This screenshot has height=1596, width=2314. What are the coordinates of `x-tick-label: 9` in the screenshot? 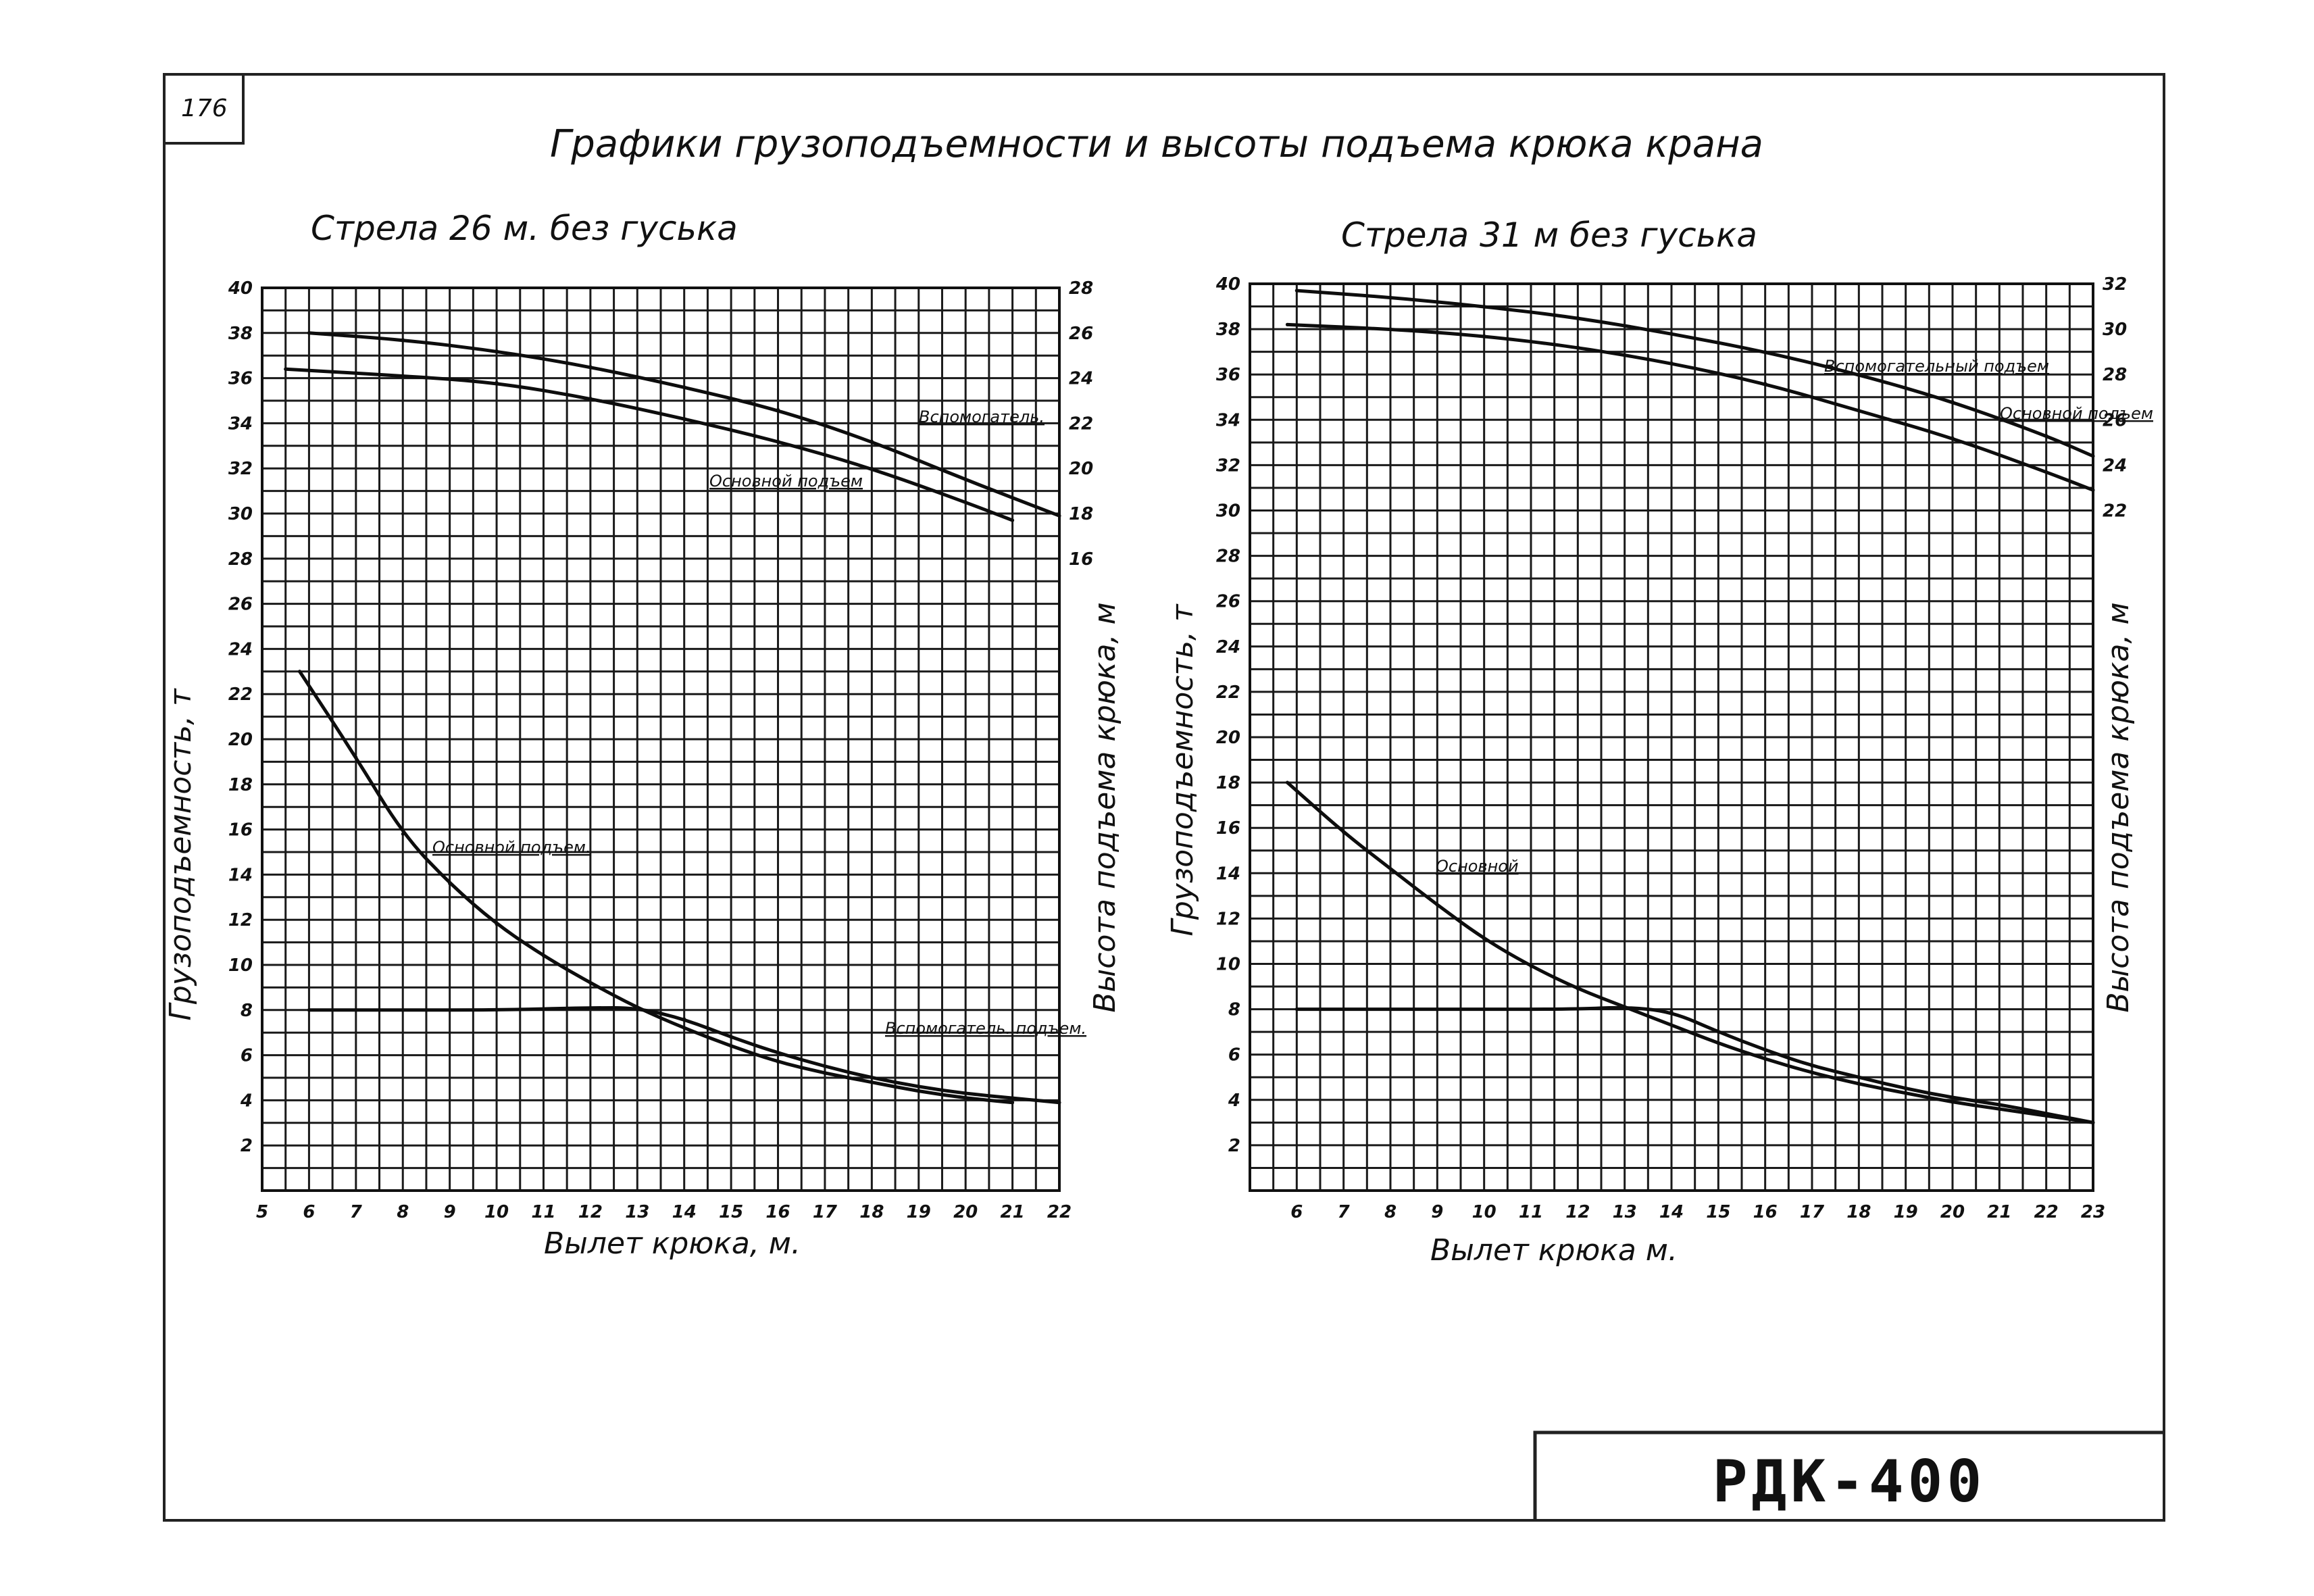 It's located at (450, 1212).